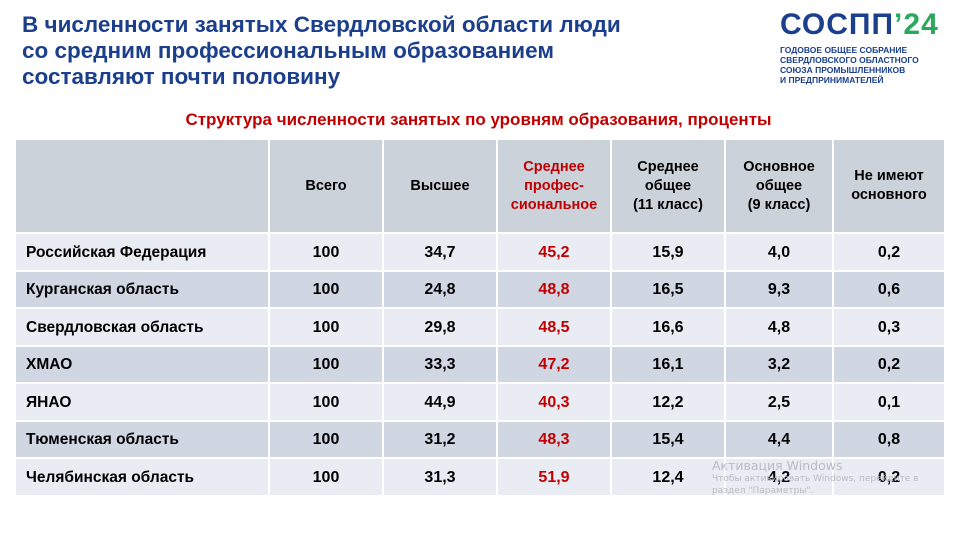 This screenshot has height=538, width=957. Describe the element at coordinates (779, 252) in the screenshot. I see `cell-basic-general: 4,0` at that location.